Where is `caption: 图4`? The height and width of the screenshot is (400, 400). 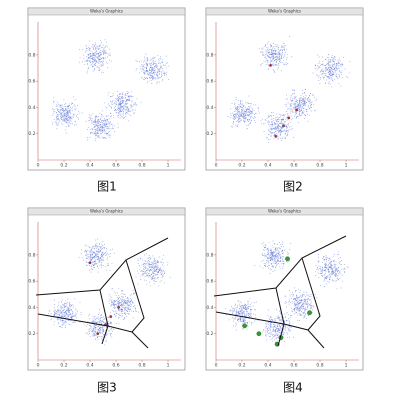
caption: 图4 is located at coordinates (293, 388).